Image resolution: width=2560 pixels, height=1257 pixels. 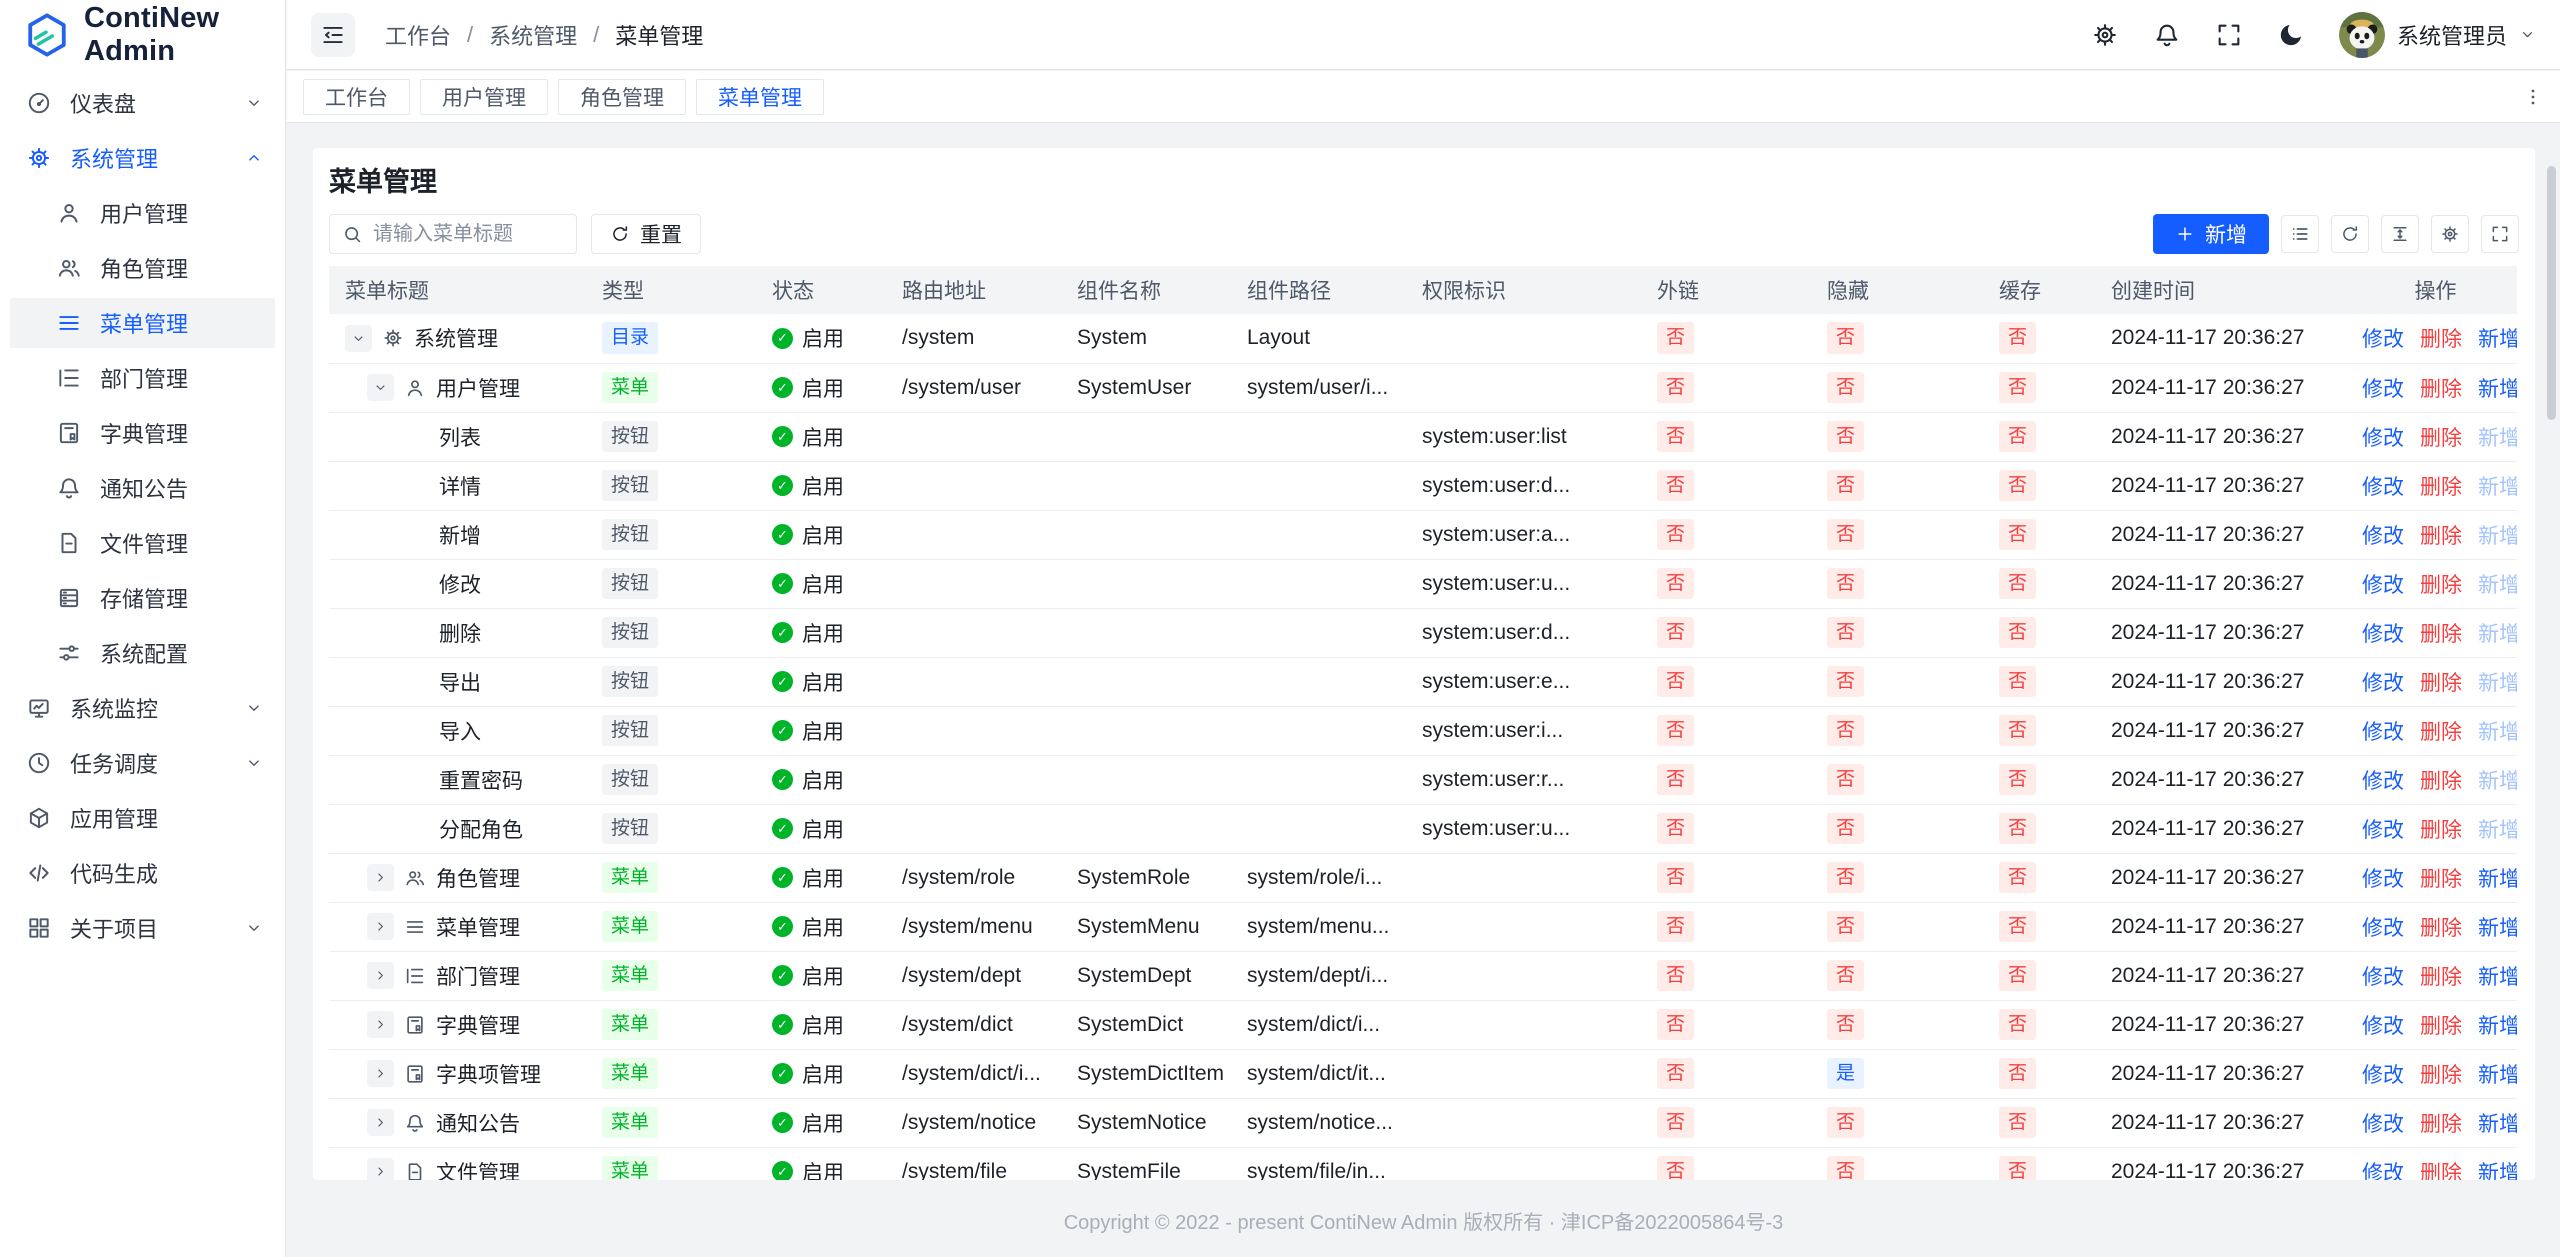 I want to click on sidebar-item-系统管理: 系统管理, so click(x=142, y=158).